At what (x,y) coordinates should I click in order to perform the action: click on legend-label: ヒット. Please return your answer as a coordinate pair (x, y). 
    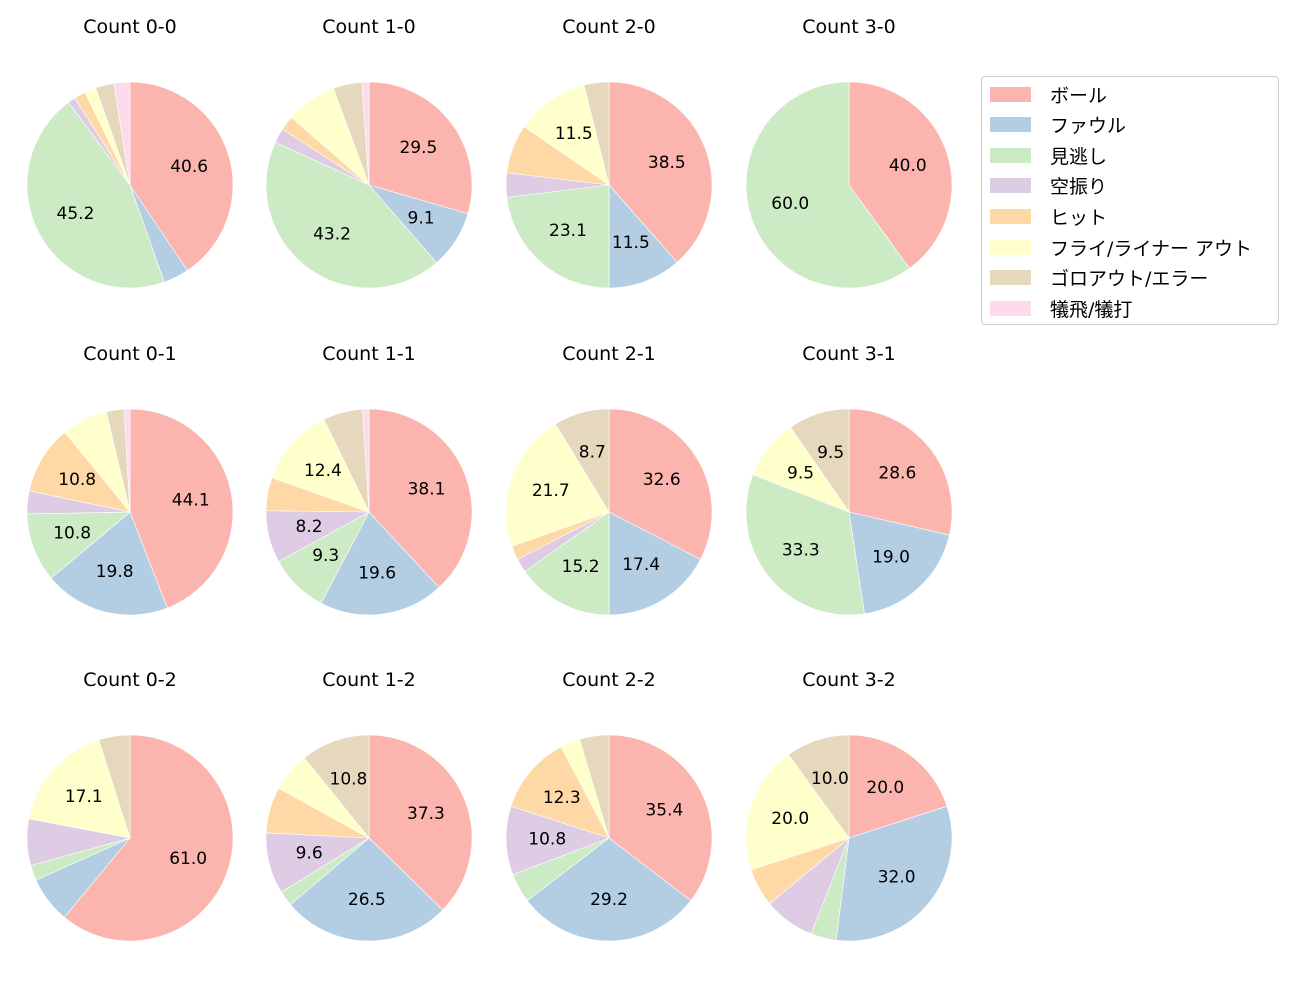
    Looking at the image, I should click on (1079, 217).